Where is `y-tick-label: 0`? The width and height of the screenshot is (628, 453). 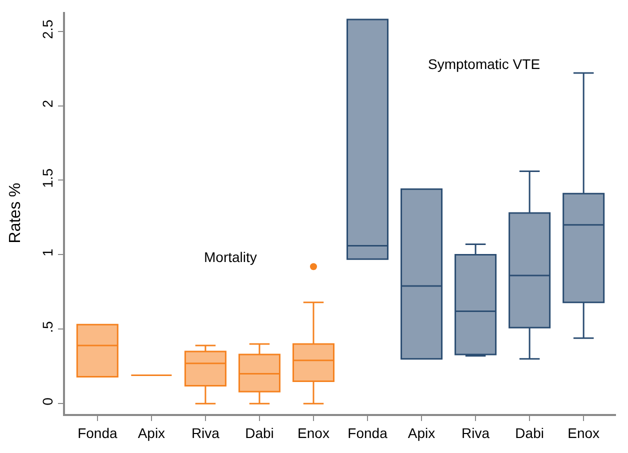
y-tick-label: 0 is located at coordinates (47, 401).